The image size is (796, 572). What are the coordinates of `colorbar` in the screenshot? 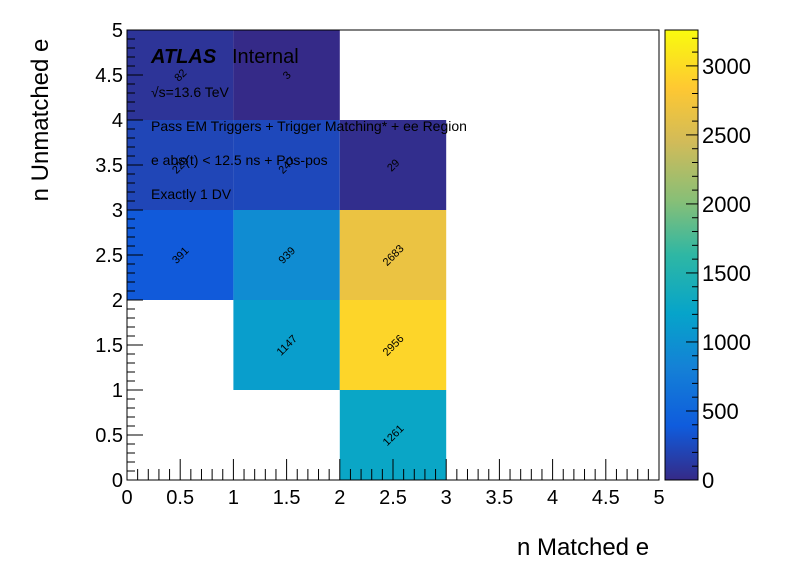 It's located at (681, 255).